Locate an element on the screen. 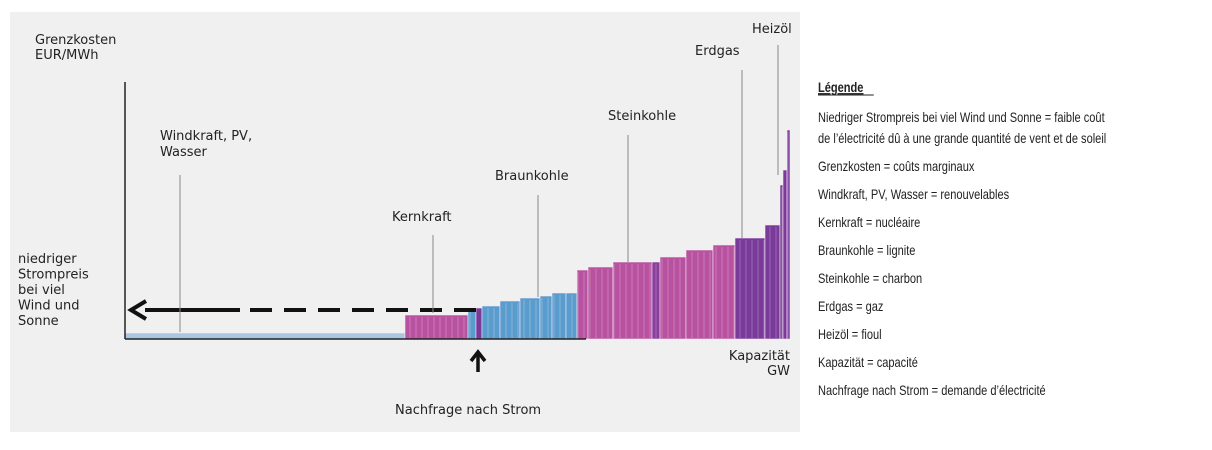  demand-label: Nachfrage nach Strom is located at coordinates (468, 410).